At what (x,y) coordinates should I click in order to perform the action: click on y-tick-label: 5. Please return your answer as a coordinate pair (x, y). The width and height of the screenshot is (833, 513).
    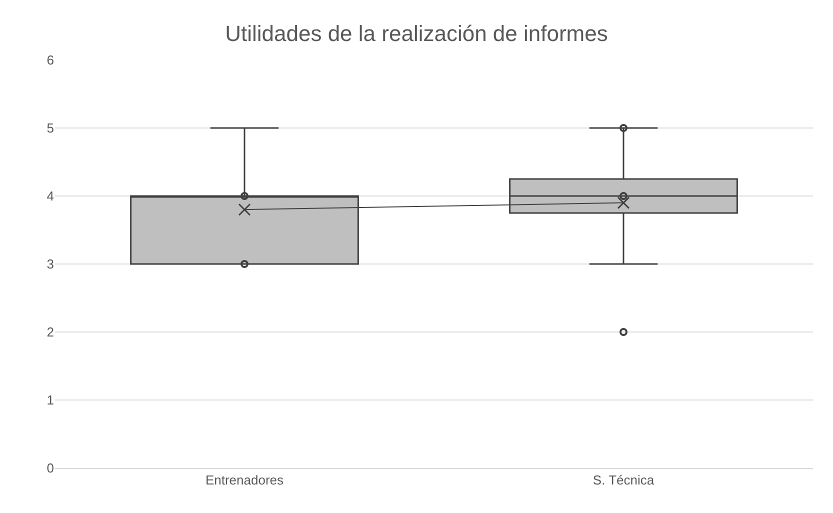
    Looking at the image, I should click on (50, 128).